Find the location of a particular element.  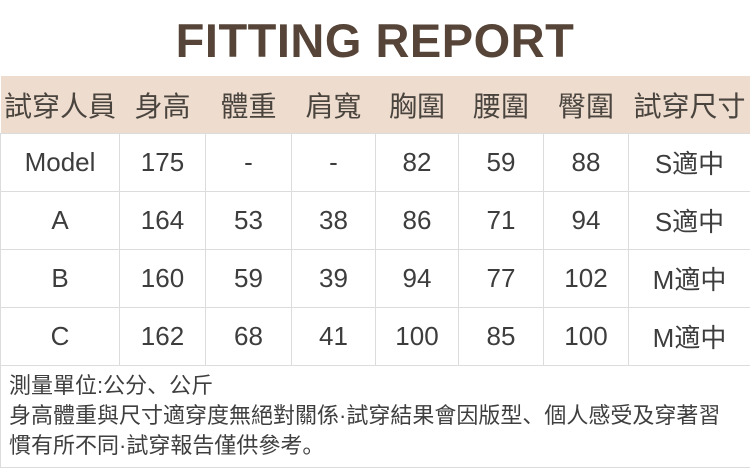

column-header-height: 身高 is located at coordinates (162, 105).